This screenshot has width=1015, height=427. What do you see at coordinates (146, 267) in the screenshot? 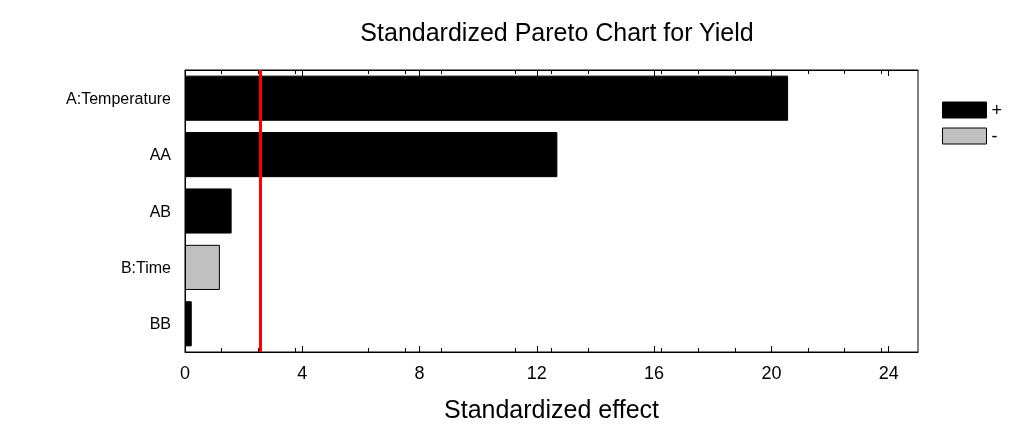
I see `y-tick-label: B:Time` at bounding box center [146, 267].